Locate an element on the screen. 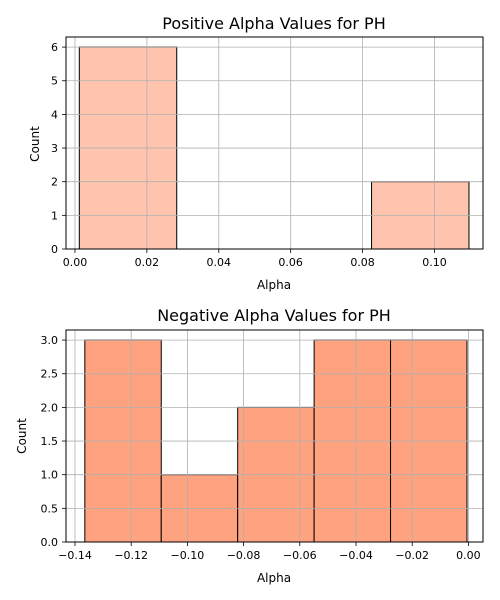 The image size is (500, 600). x-tick-label: 0.10 is located at coordinates (434, 262).